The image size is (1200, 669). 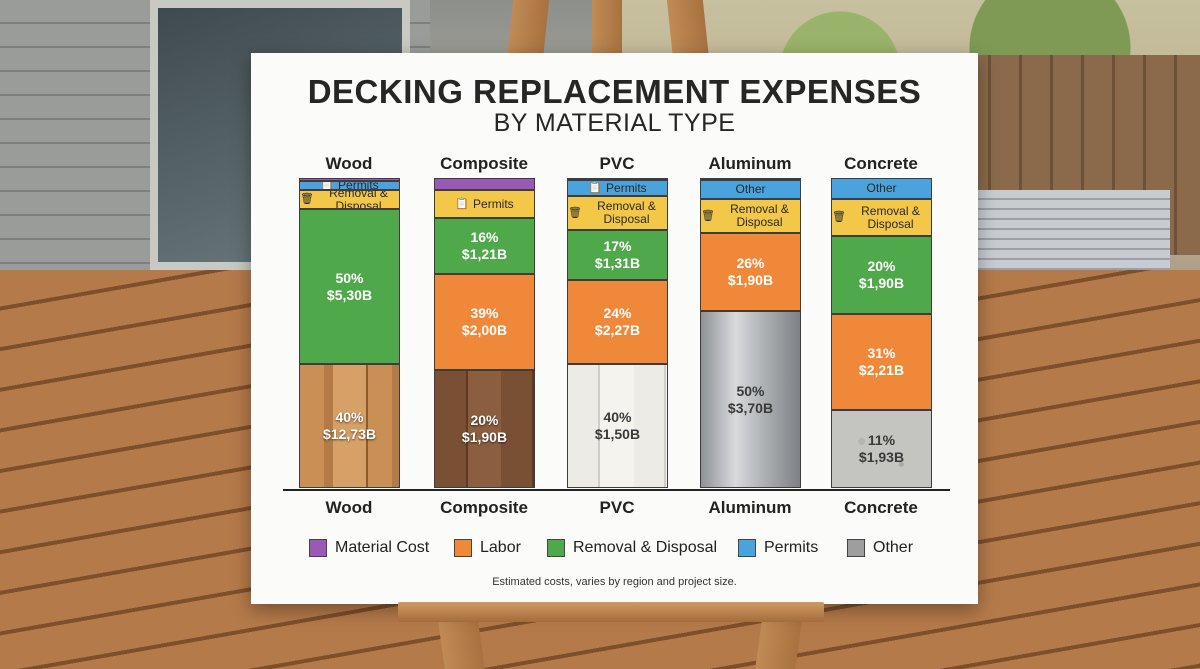 I want to click on chart-subtitle: BY MATERIAL TYPE, so click(x=614, y=123).